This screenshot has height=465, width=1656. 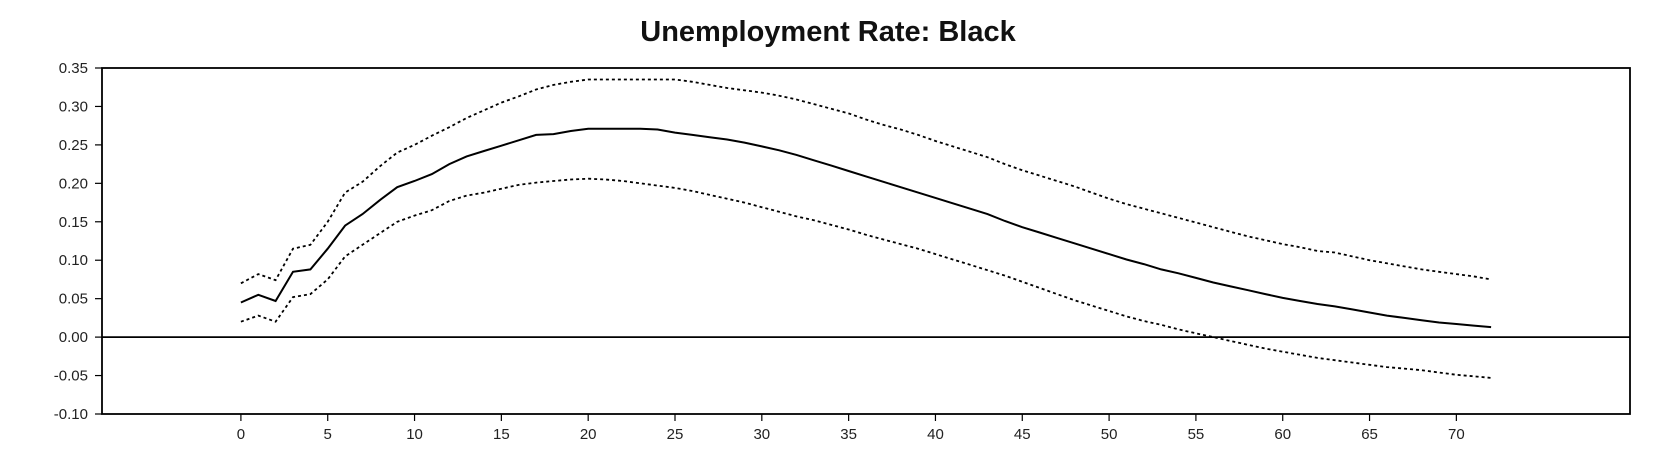 What do you see at coordinates (73, 337) in the screenshot?
I see `y-tick-label: 0.00` at bounding box center [73, 337].